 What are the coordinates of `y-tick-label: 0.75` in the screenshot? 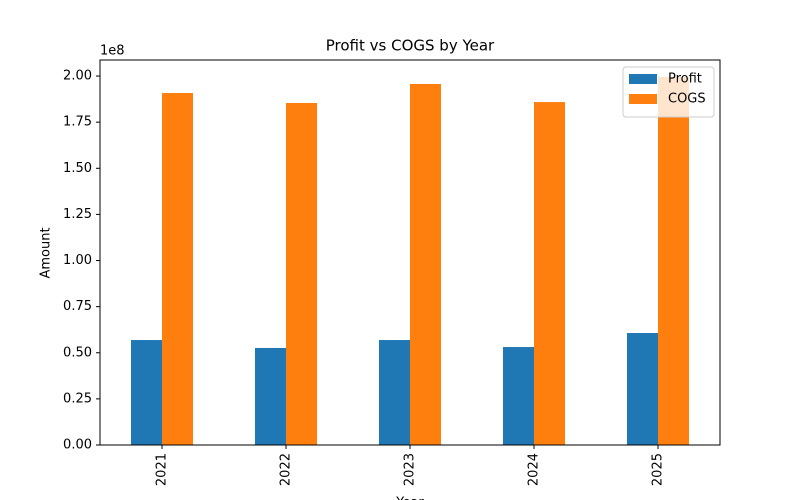 It's located at (77, 306).